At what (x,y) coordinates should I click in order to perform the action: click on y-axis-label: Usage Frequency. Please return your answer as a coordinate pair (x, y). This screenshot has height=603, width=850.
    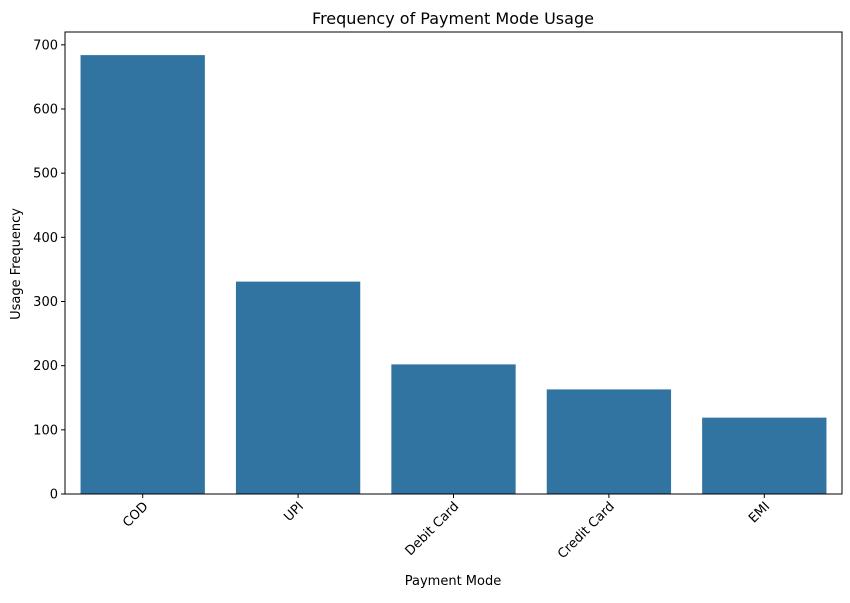
    Looking at the image, I should click on (16, 264).